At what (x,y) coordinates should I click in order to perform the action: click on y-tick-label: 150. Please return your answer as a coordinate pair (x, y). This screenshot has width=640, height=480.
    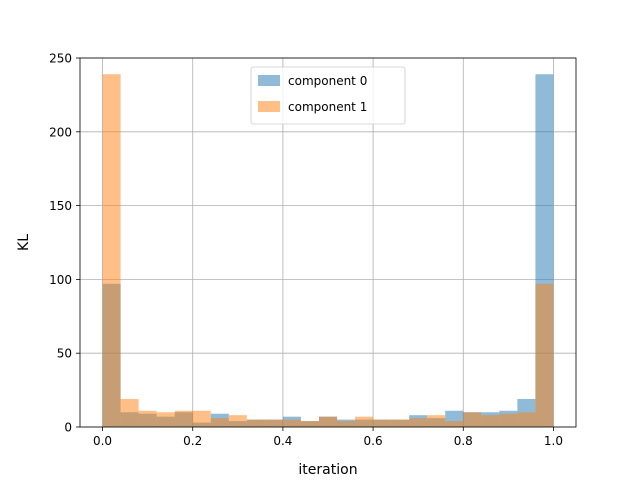
    Looking at the image, I should click on (60, 206).